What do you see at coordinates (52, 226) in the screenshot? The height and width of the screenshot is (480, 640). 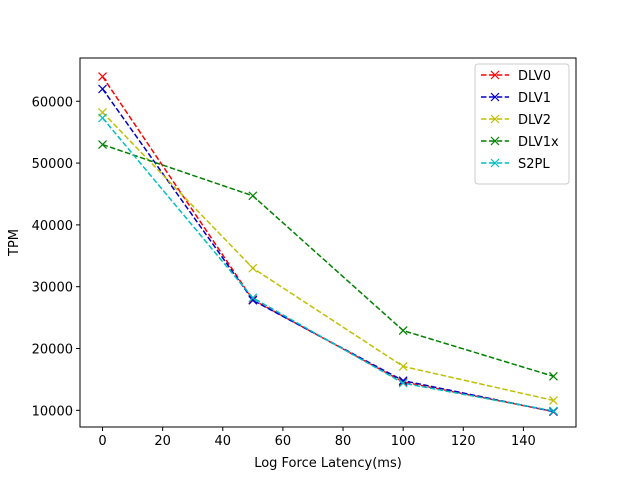 I see `y-tick-label: 40000` at bounding box center [52, 226].